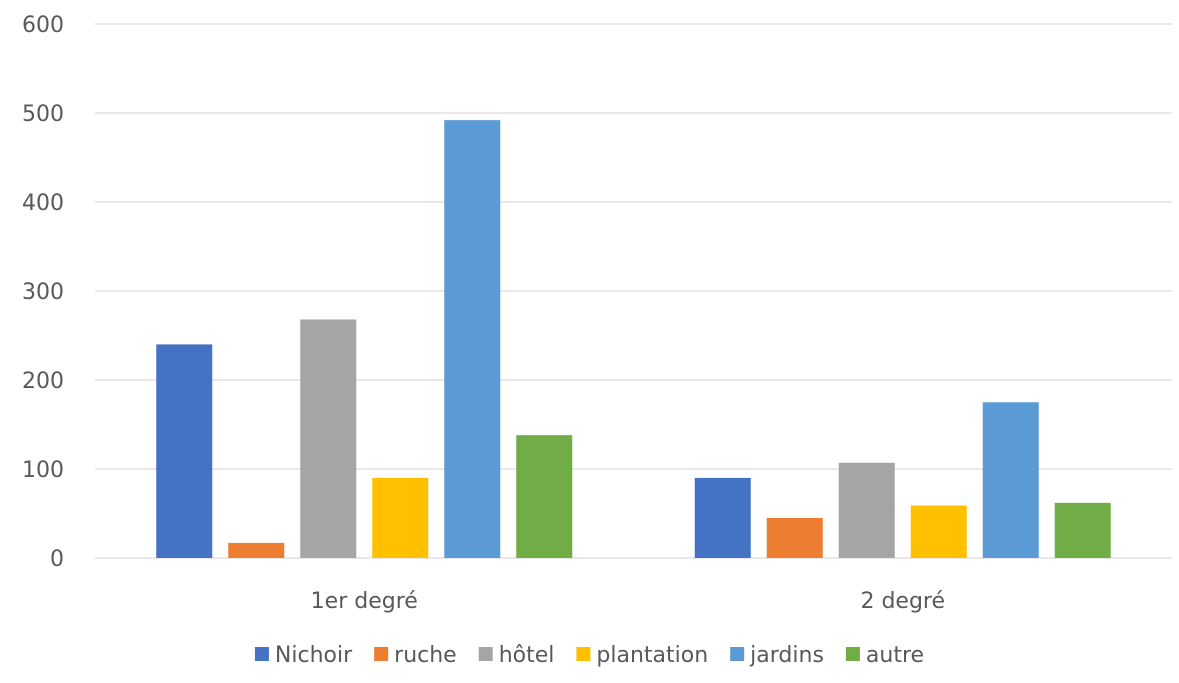 This screenshot has width=1179, height=683. I want to click on legend-item: plantation, so click(642, 655).